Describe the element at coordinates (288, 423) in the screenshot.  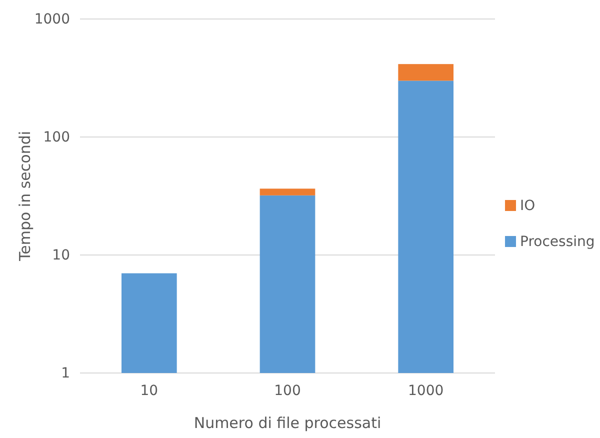
I see `x-axis-title: Numero di file processati` at that location.